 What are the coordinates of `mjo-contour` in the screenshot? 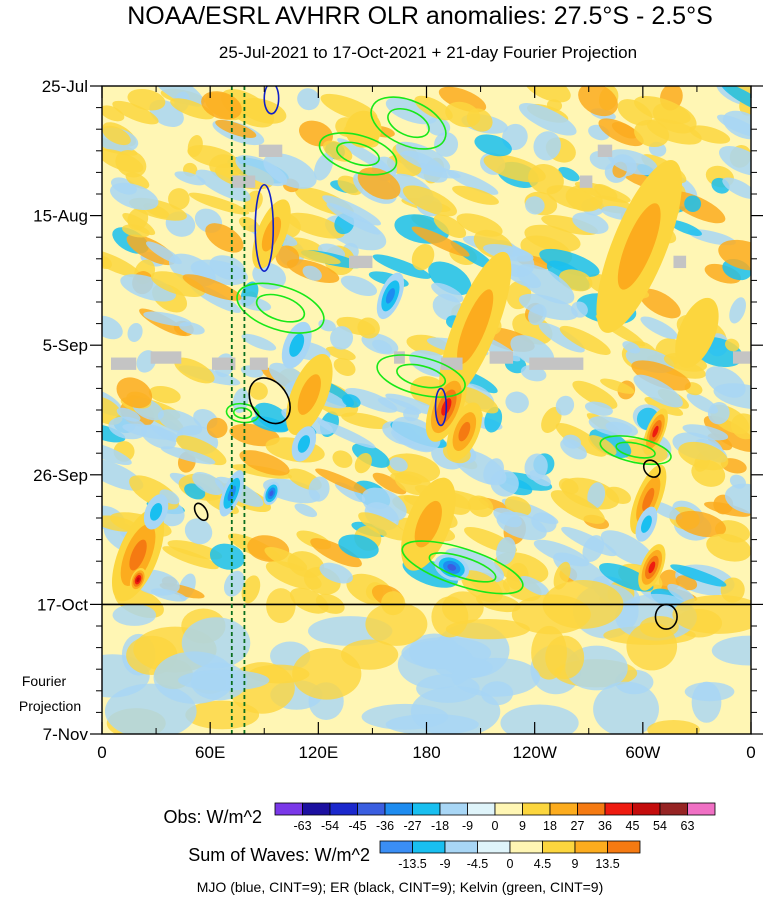 It's located at (441, 407).